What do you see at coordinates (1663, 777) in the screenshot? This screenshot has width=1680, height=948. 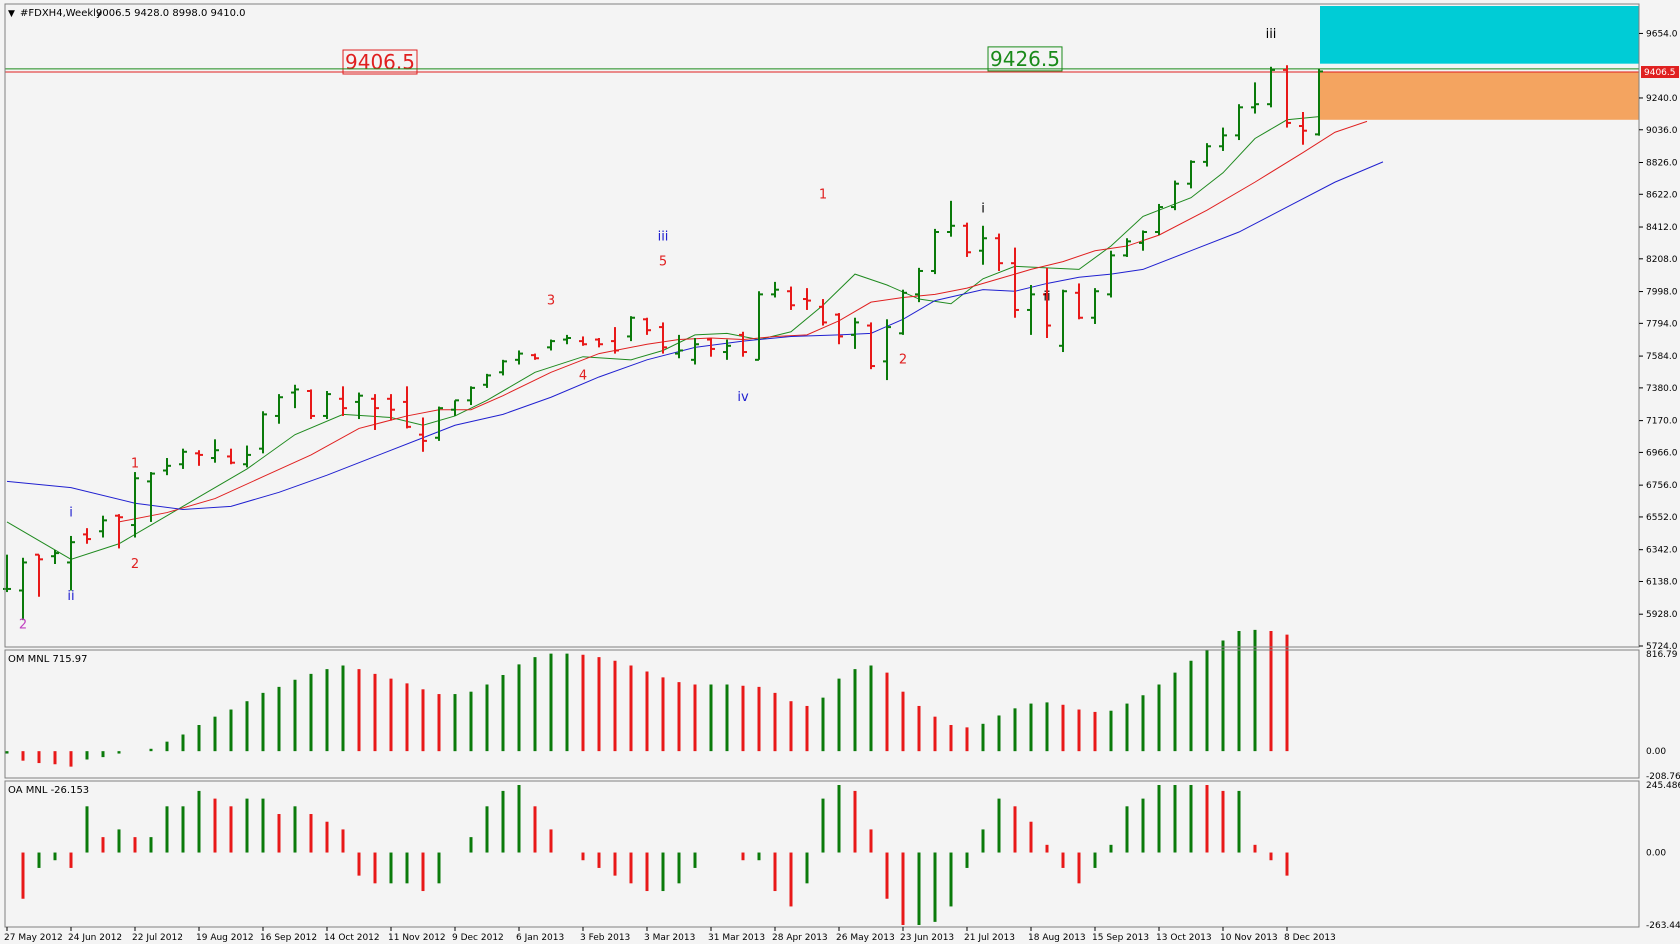 I see `indicator1-tick-label: -208.76` at bounding box center [1663, 777].